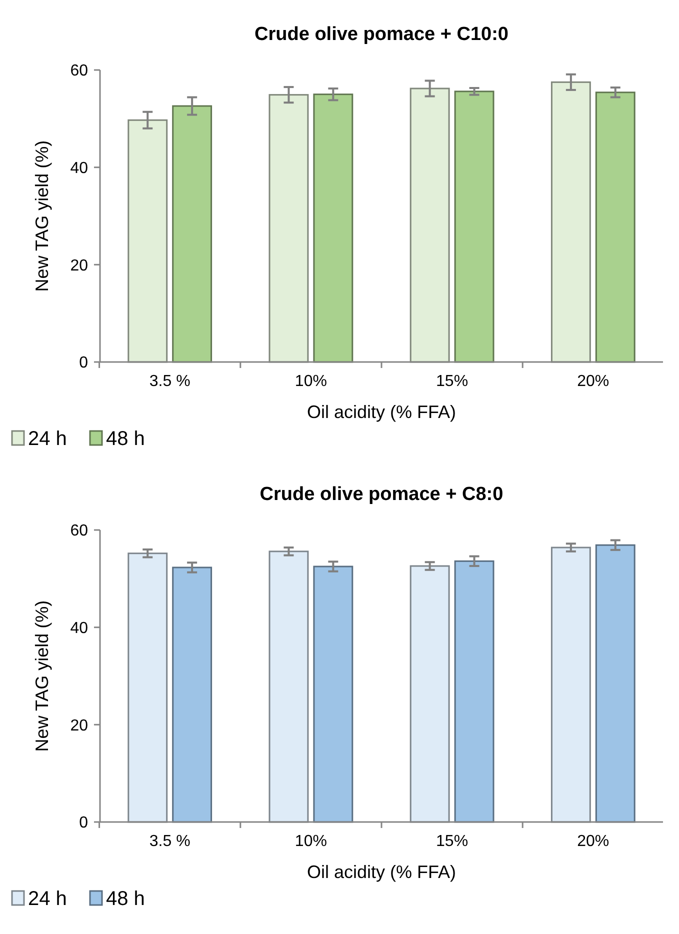 Image resolution: width=679 pixels, height=934 pixels. Describe the element at coordinates (381, 34) in the screenshot. I see `chart-title: Crude olive pomace + C10:0` at that location.